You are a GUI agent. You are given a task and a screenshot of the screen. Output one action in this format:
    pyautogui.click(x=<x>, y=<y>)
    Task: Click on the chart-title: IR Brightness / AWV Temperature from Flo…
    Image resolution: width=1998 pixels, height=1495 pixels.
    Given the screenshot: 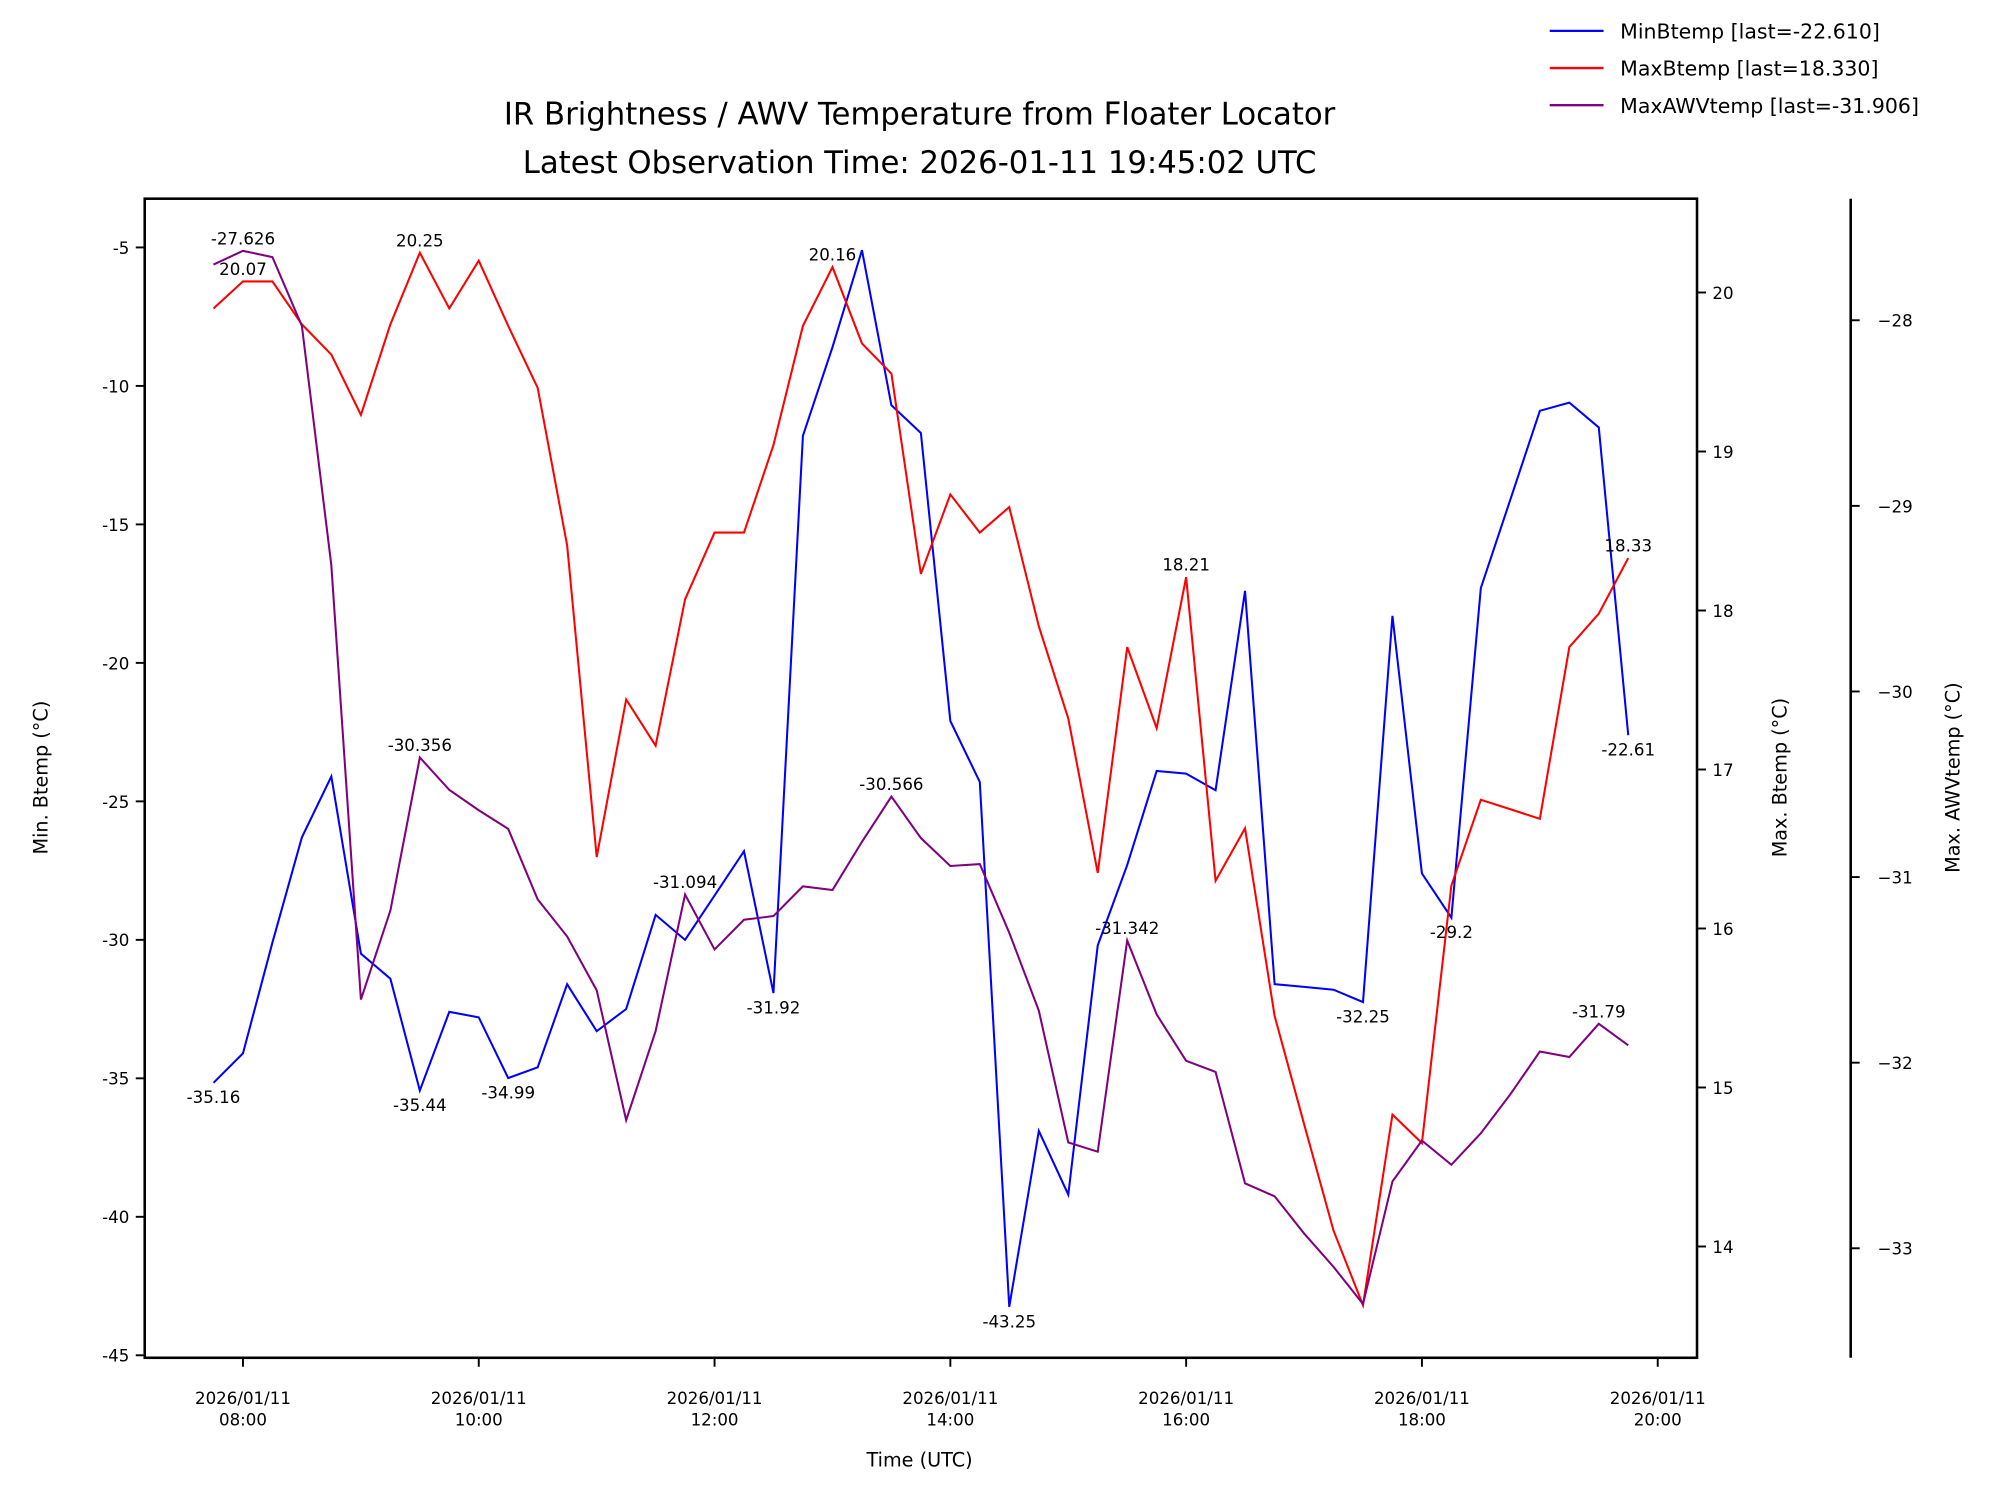 What is the action you would take?
    pyautogui.click(x=920, y=114)
    